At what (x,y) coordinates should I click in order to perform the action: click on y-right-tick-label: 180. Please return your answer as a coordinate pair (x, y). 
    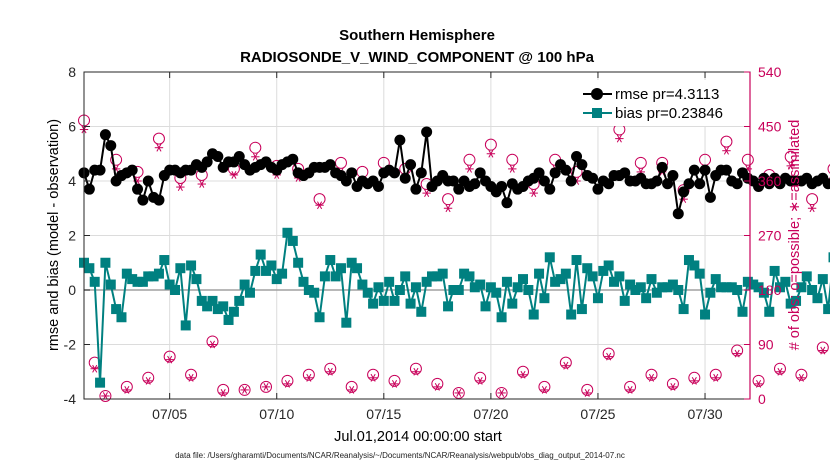
    Looking at the image, I should click on (770, 290).